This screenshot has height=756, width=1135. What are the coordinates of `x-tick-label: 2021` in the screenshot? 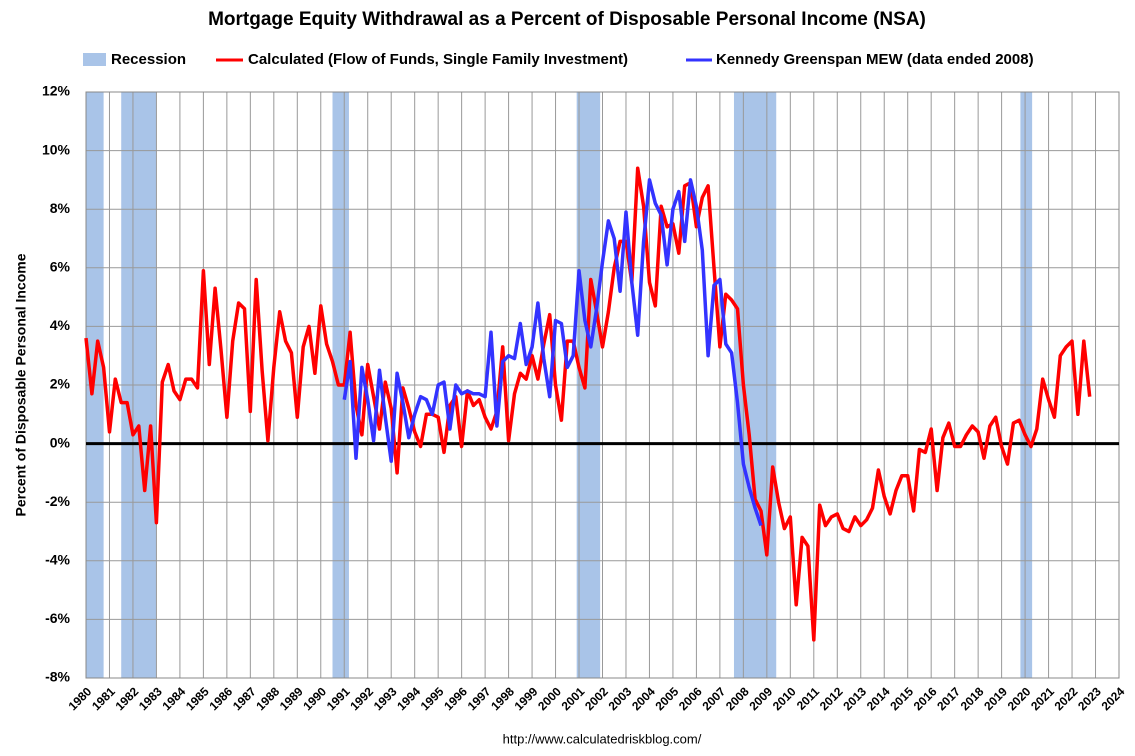 It's located at (1042, 698).